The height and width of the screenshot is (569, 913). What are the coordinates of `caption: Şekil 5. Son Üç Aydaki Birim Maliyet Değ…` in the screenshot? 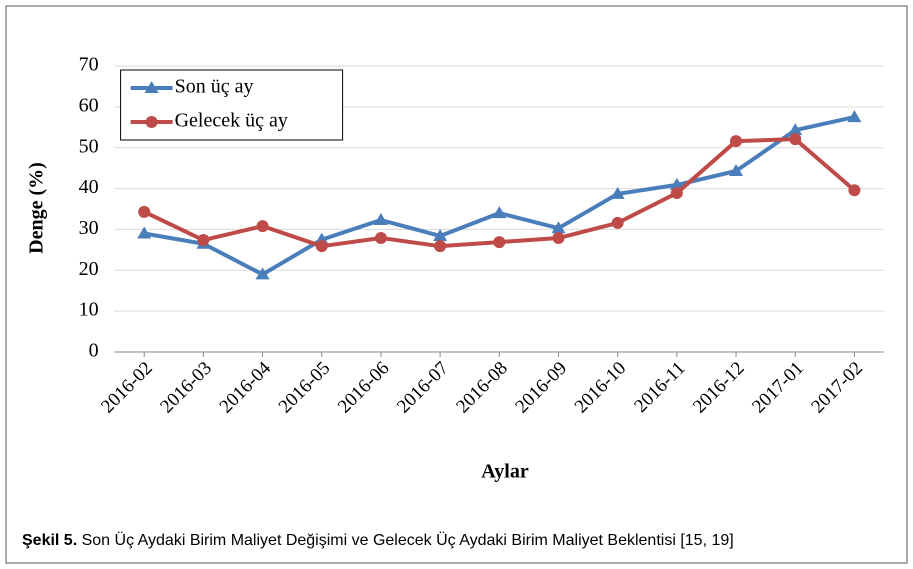 It's located at (378, 540).